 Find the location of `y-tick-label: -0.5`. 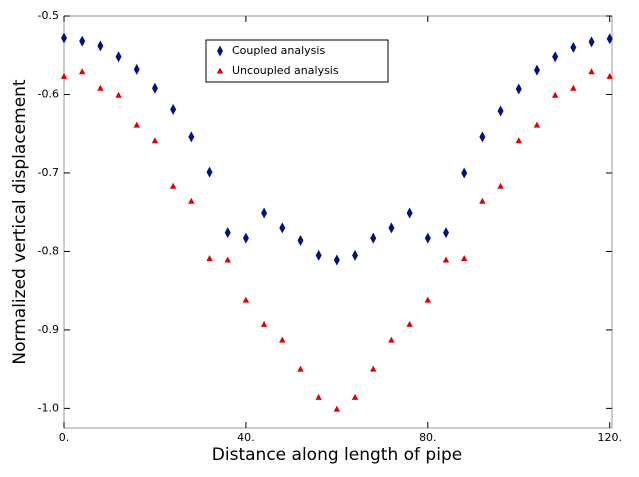

y-tick-label: -0.5 is located at coordinates (48, 15).